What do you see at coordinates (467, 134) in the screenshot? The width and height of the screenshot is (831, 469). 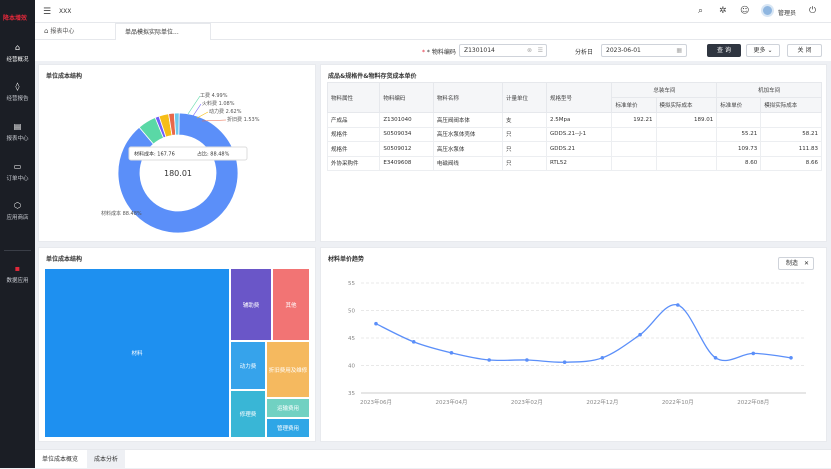 I see `table-cell: 高压水泵体壳体` at bounding box center [467, 134].